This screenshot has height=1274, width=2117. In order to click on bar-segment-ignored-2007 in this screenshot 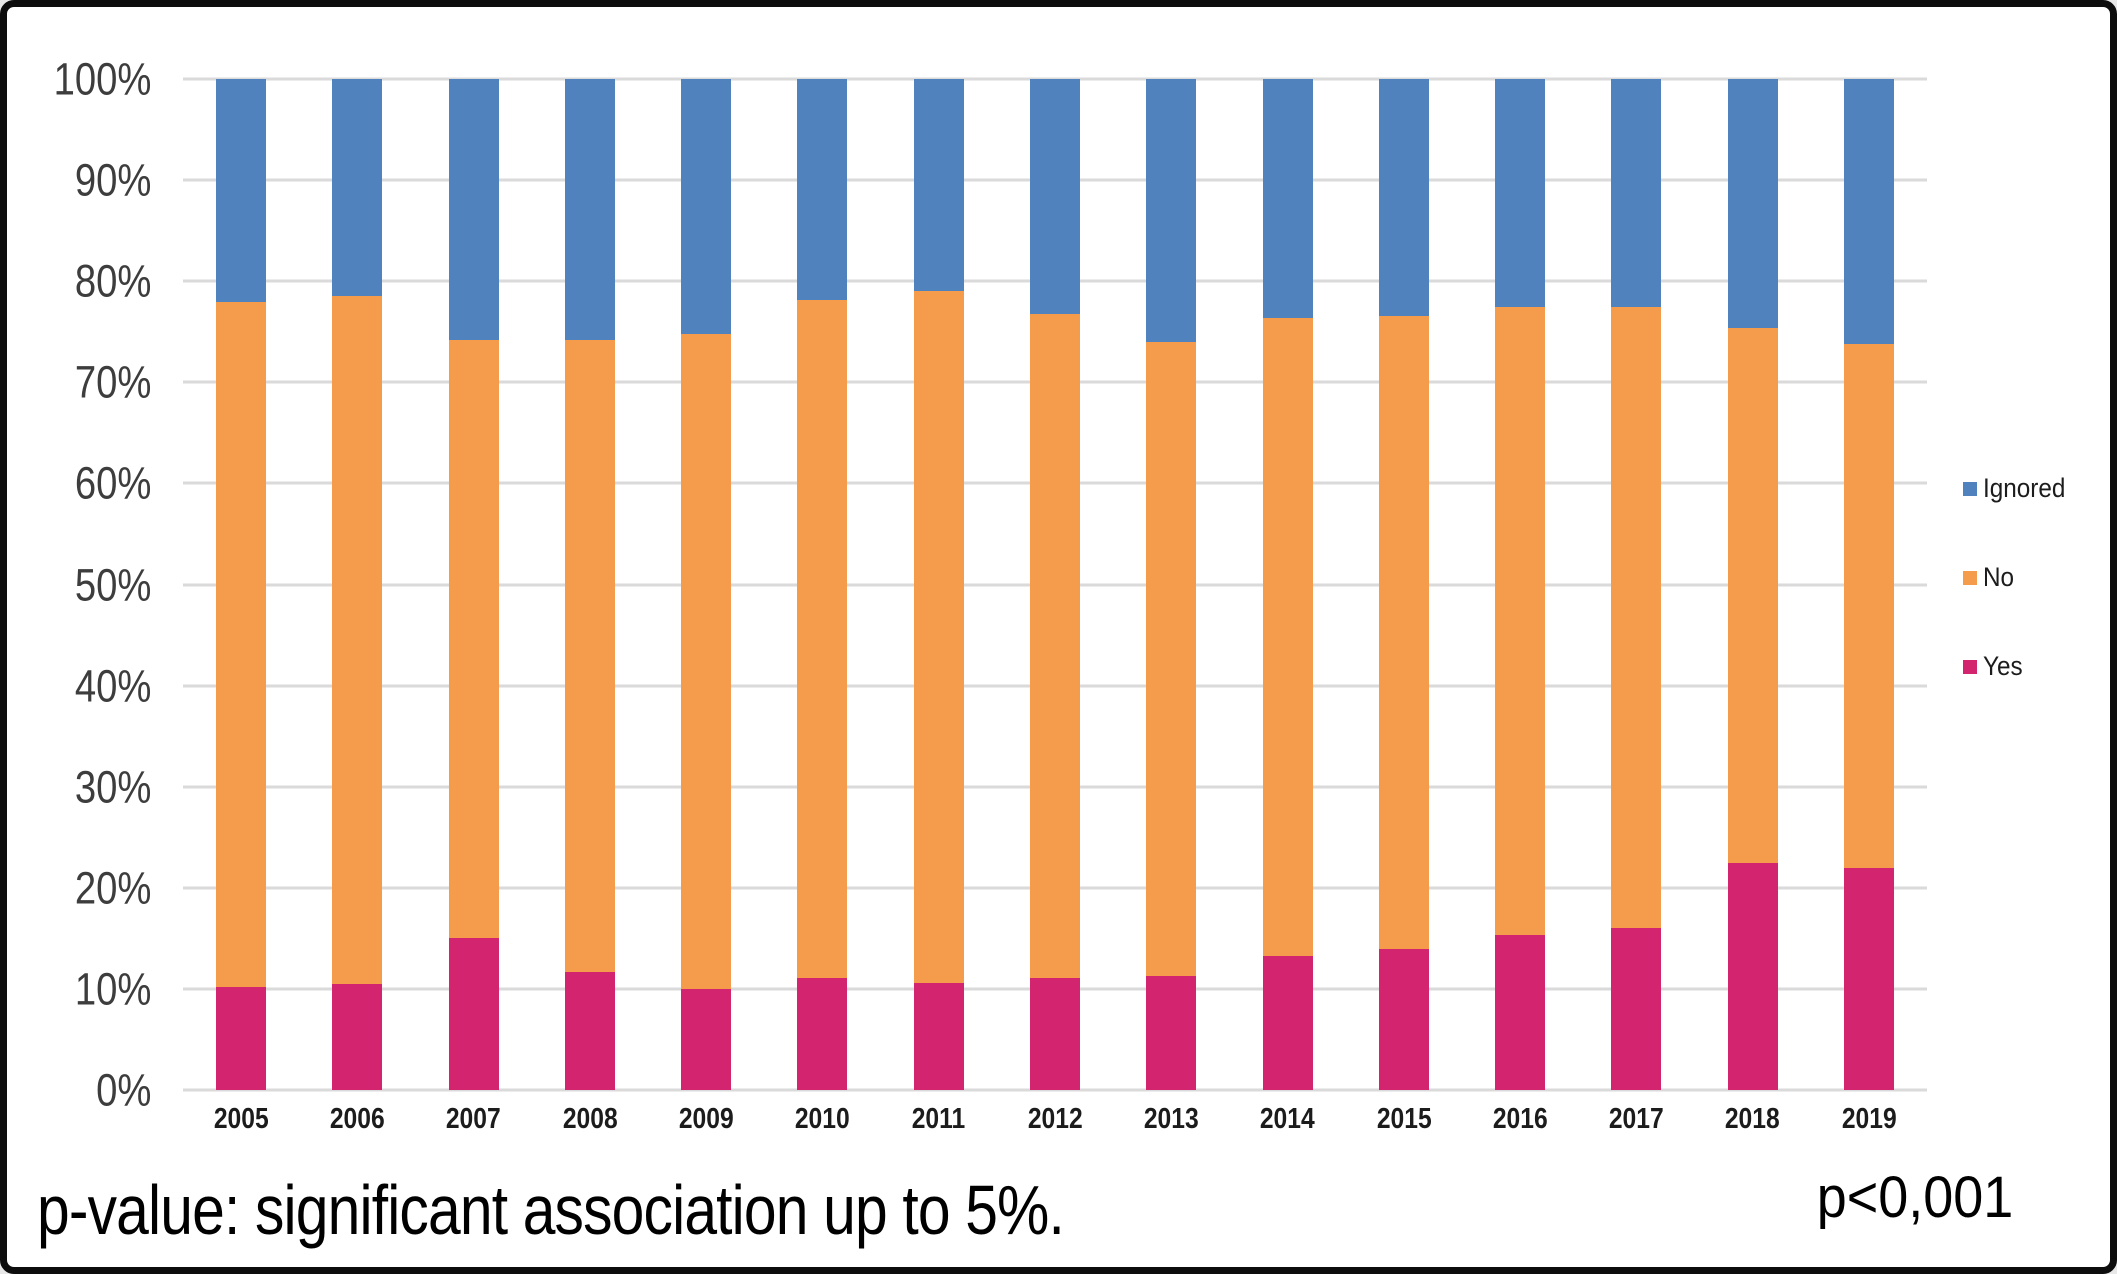, I will do `click(473, 209)`.